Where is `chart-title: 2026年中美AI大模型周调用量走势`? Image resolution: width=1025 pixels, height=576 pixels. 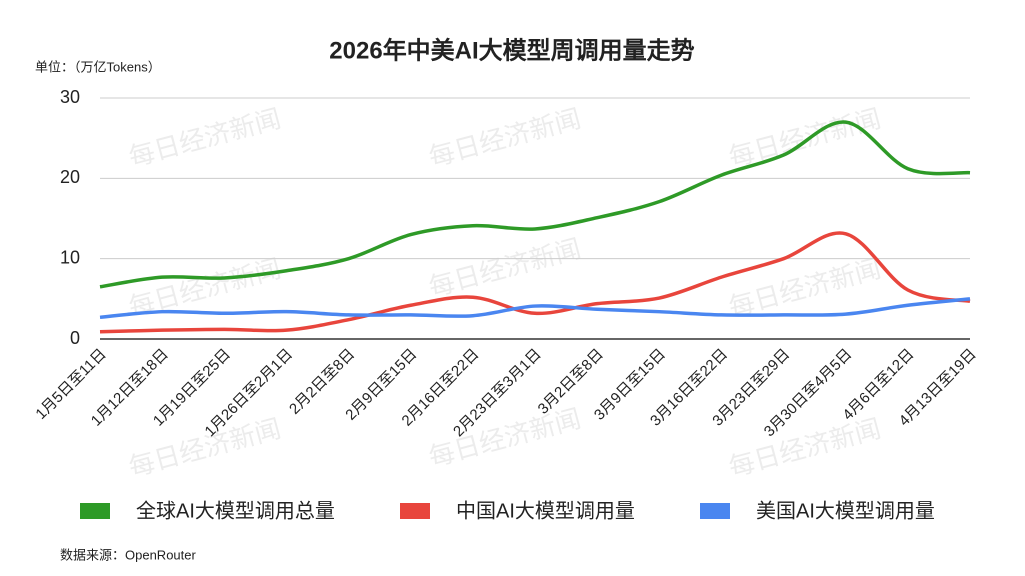
chart-title: 2026年中美AI大模型周调用量走势 is located at coordinates (511, 50).